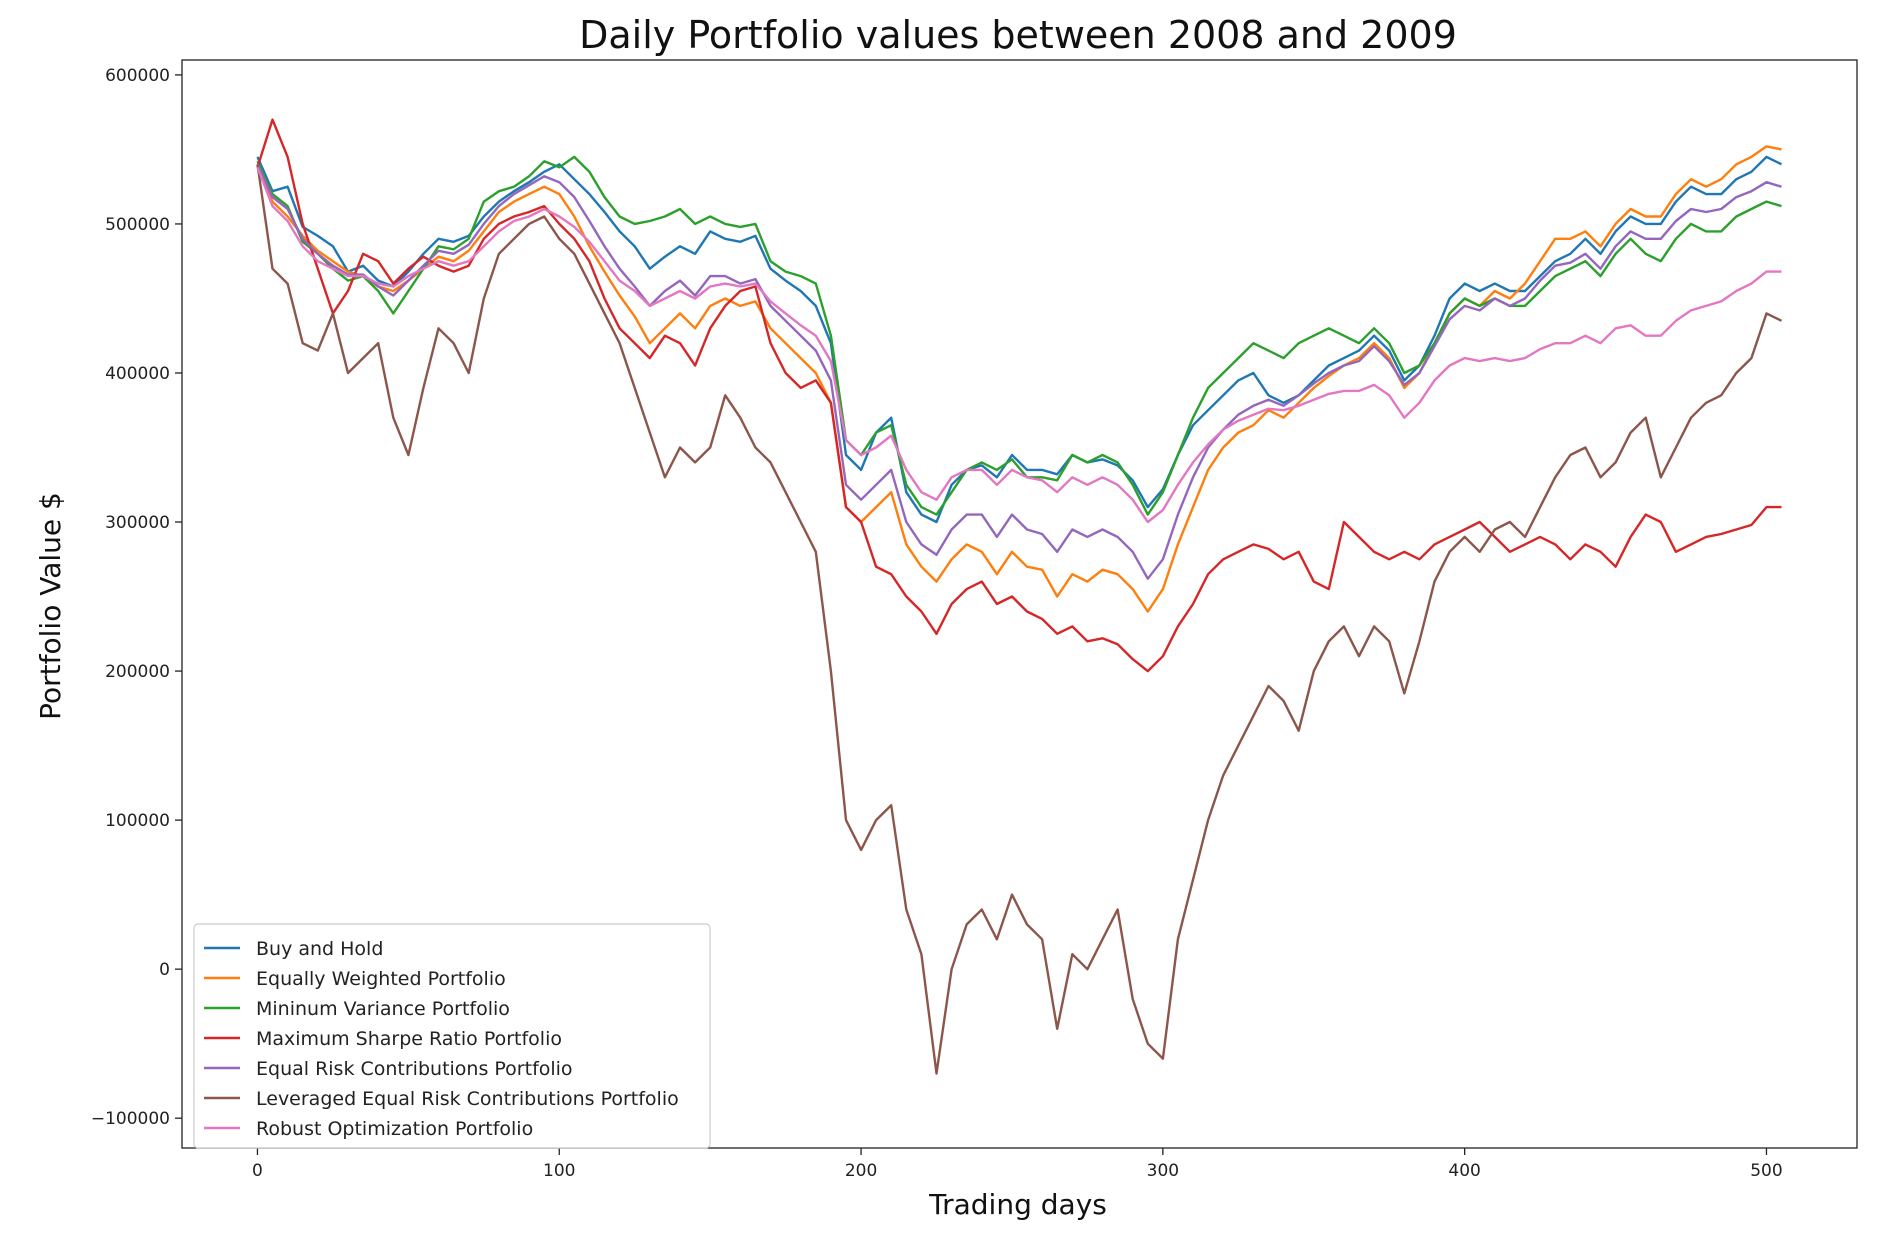 The height and width of the screenshot is (1234, 1896). What do you see at coordinates (137, 672) in the screenshot?
I see `y-tick-label: 200000` at bounding box center [137, 672].